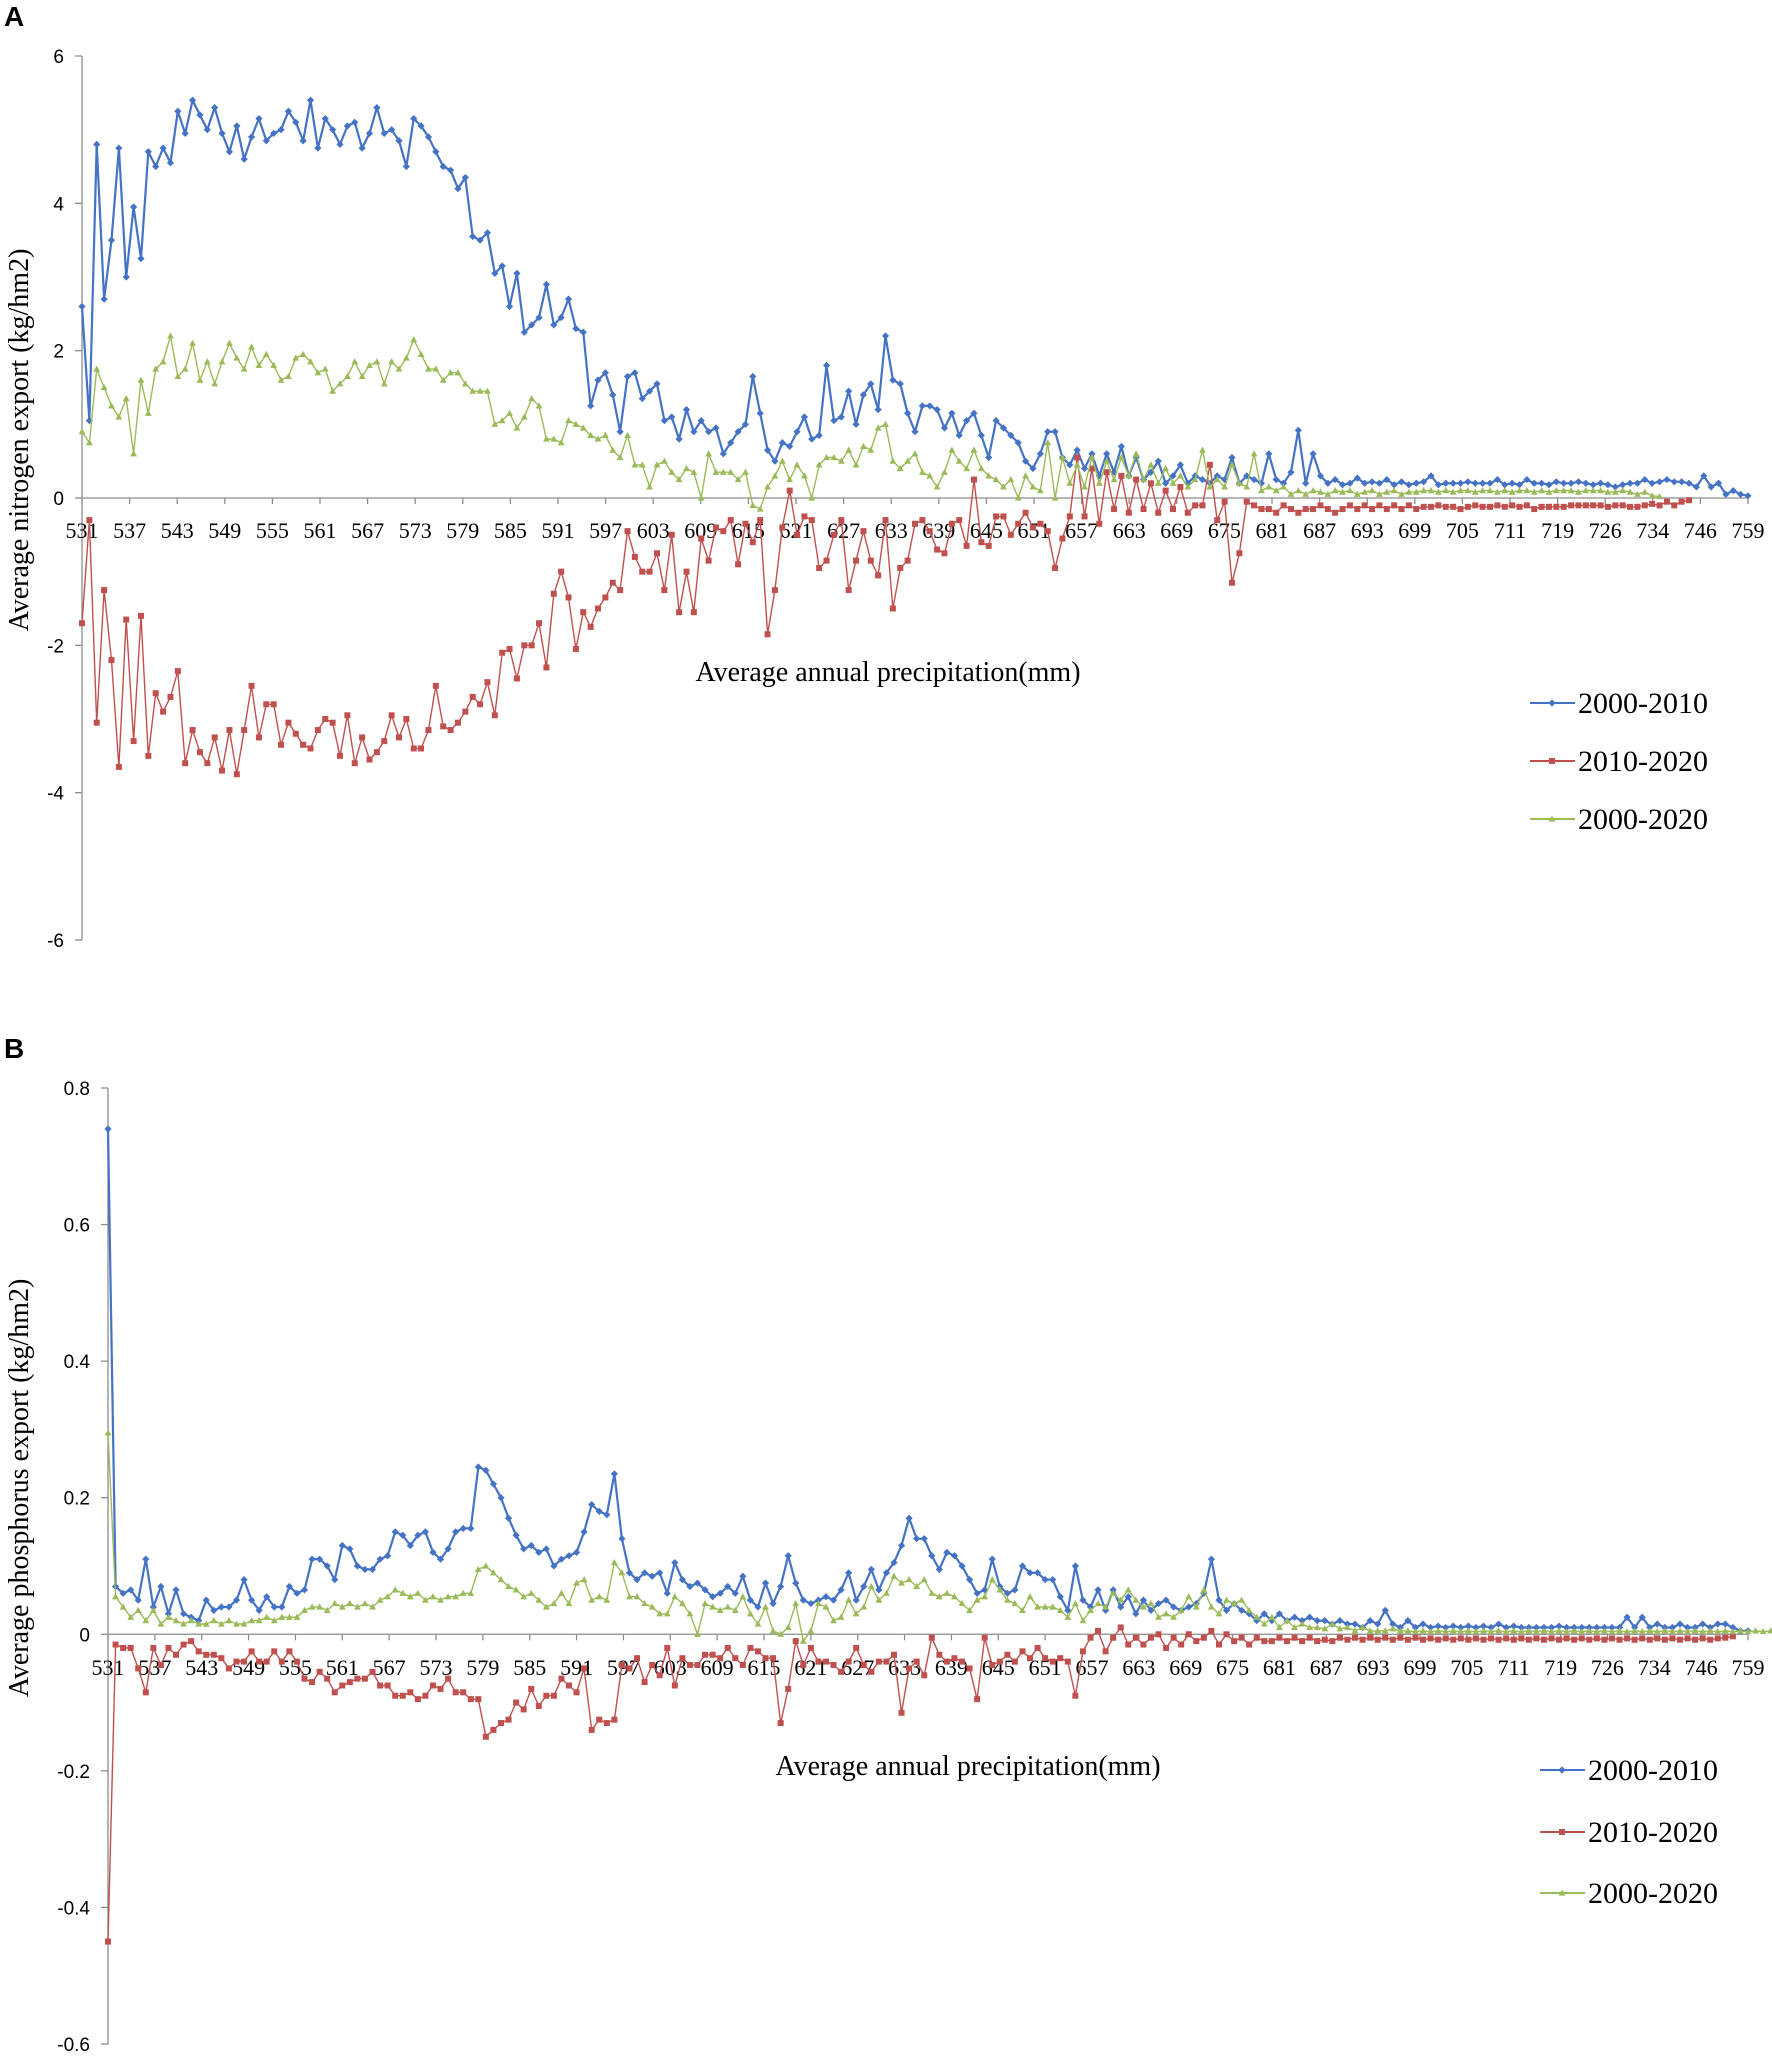  I want to click on x-tick-label: 746, so click(1700, 530).